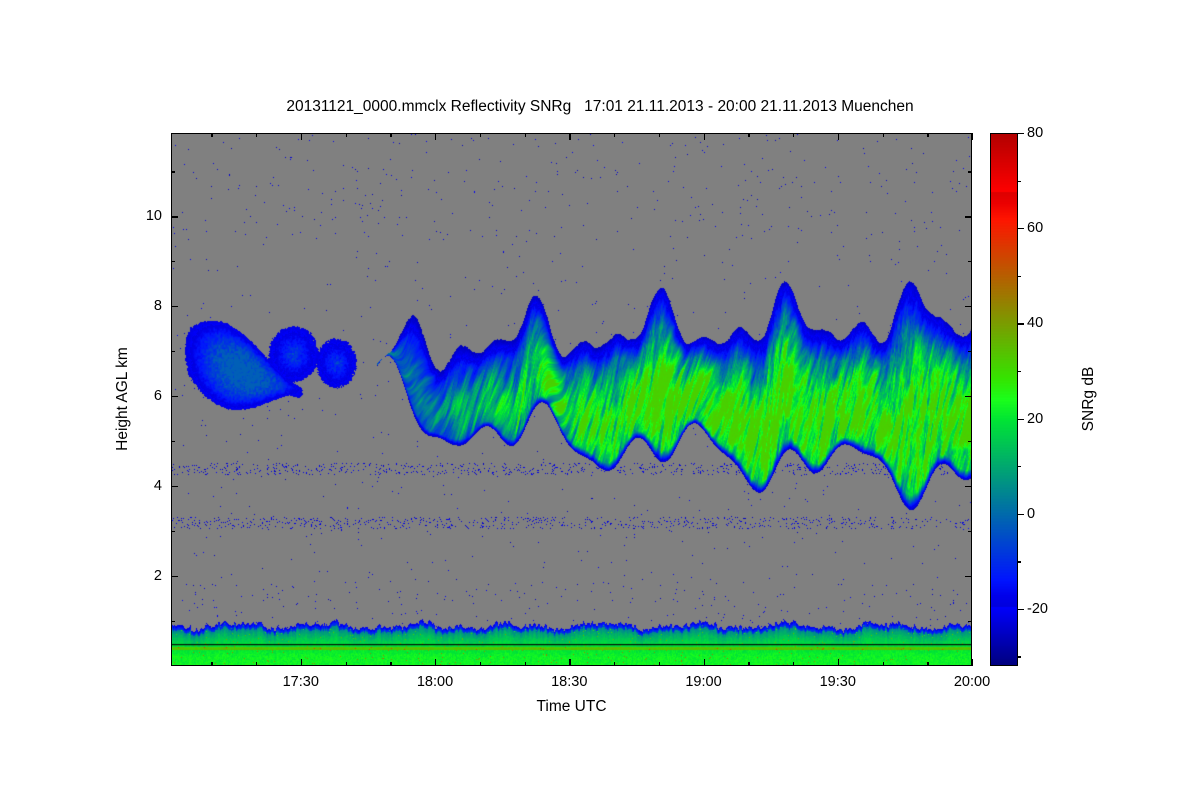 The image size is (1200, 800). Describe the element at coordinates (569, 682) in the screenshot. I see `x-tick-label: 18:30` at that location.